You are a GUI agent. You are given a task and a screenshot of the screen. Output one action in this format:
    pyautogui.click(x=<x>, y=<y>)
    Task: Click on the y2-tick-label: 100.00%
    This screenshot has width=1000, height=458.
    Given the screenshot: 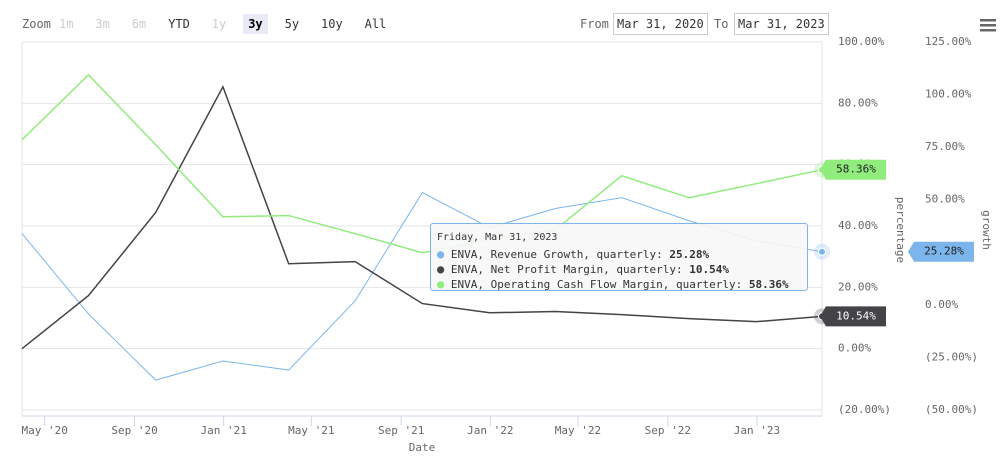 What is the action you would take?
    pyautogui.click(x=948, y=94)
    